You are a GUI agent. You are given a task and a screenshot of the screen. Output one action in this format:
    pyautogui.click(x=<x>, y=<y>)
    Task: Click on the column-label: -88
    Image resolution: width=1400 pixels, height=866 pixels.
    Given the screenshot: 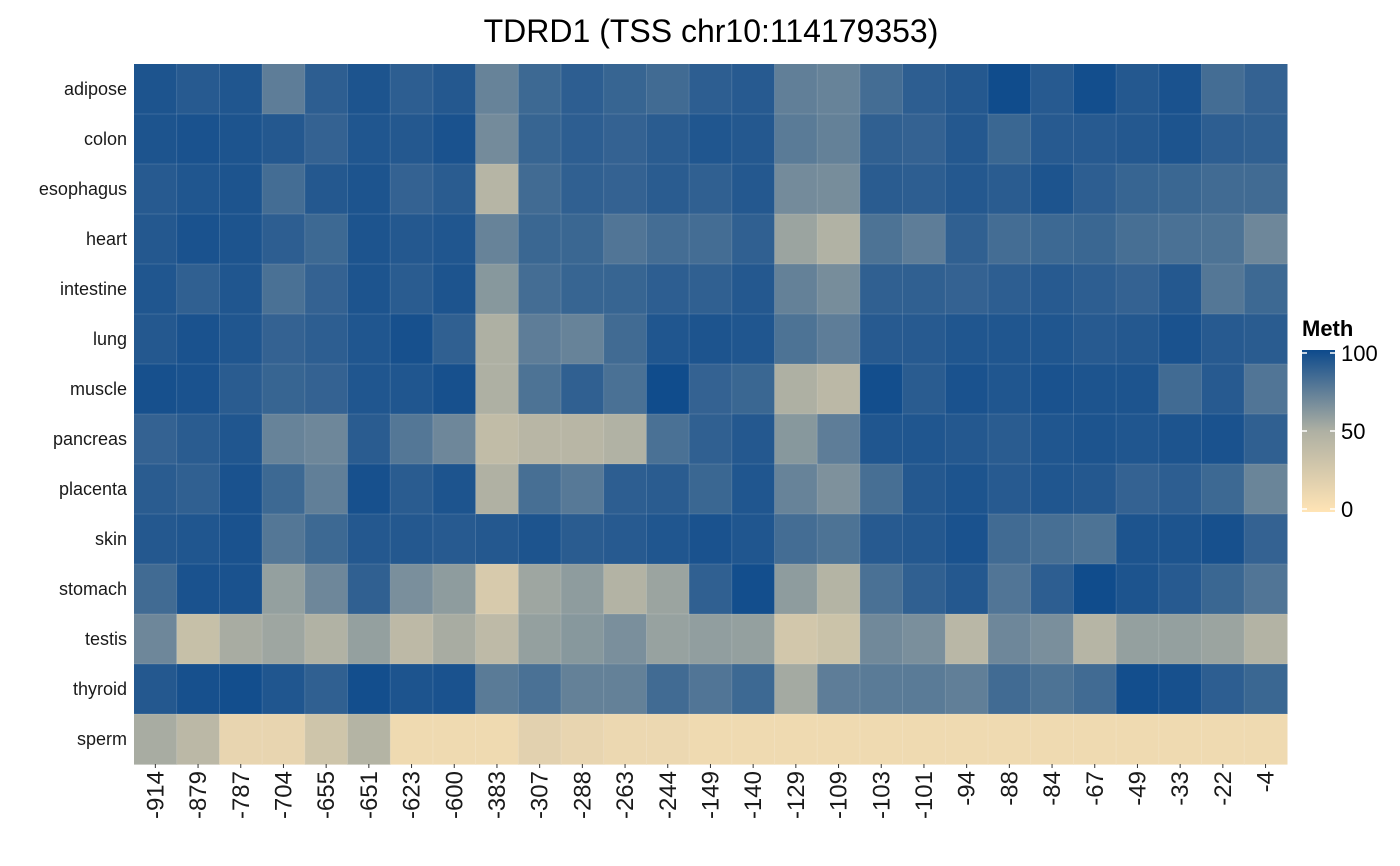 What is the action you would take?
    pyautogui.click(x=1009, y=788)
    